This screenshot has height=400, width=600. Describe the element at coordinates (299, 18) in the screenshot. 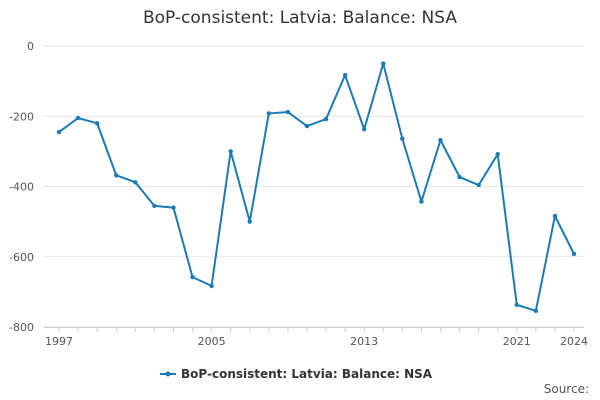

I see `chart-title: BoP-consistent: Latvia: Balance: NSA` at that location.